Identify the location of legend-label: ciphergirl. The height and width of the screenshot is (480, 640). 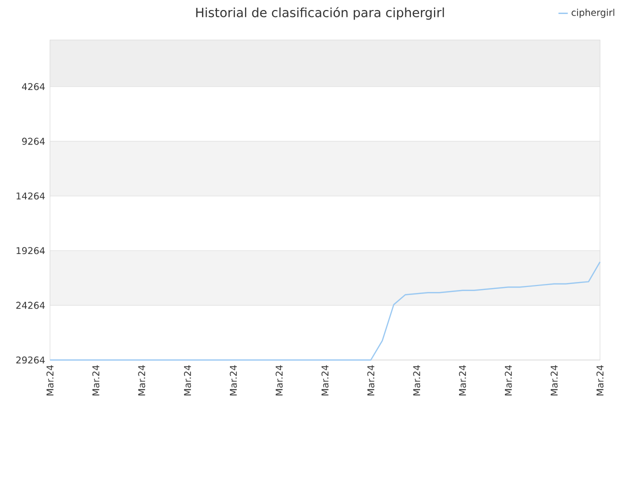
(593, 13).